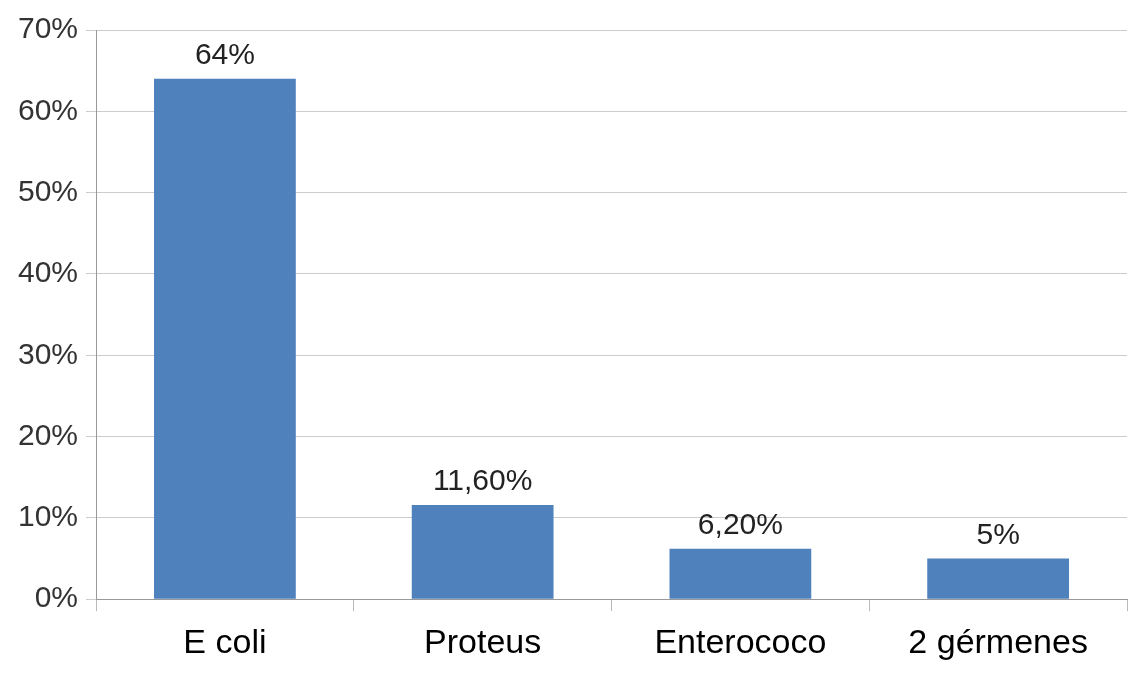 This screenshot has height=676, width=1147. I want to click on y-tick-label: 70%, so click(48, 28).